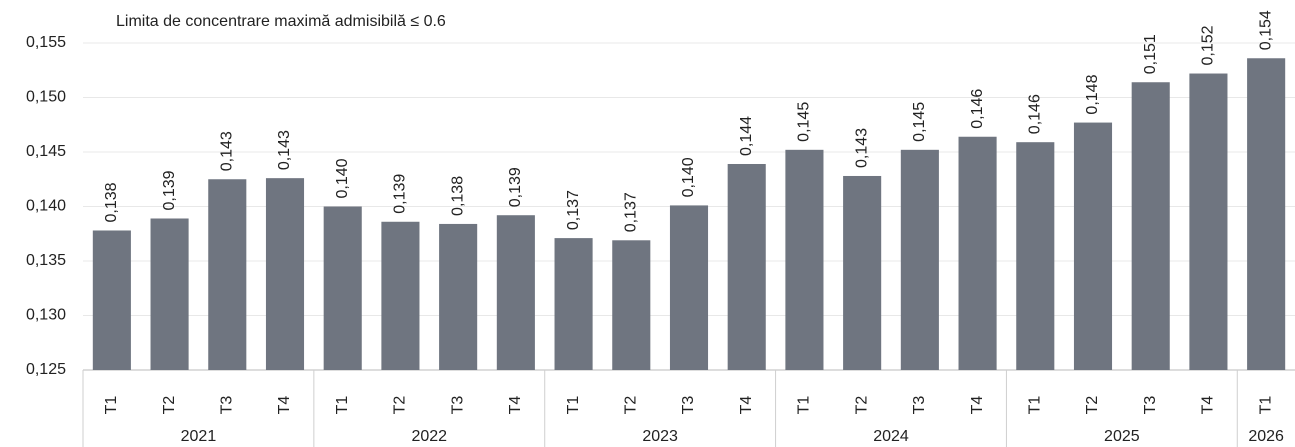 The height and width of the screenshot is (447, 1295). Describe the element at coordinates (429, 436) in the screenshot. I see `group-label: 2022` at that location.